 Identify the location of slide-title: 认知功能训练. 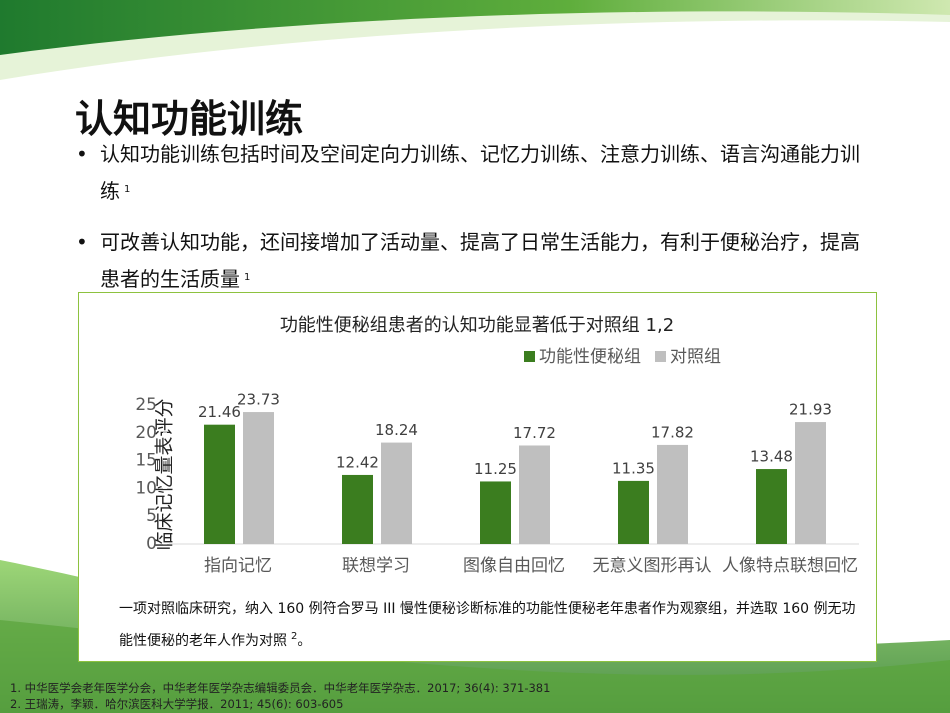
(189, 119).